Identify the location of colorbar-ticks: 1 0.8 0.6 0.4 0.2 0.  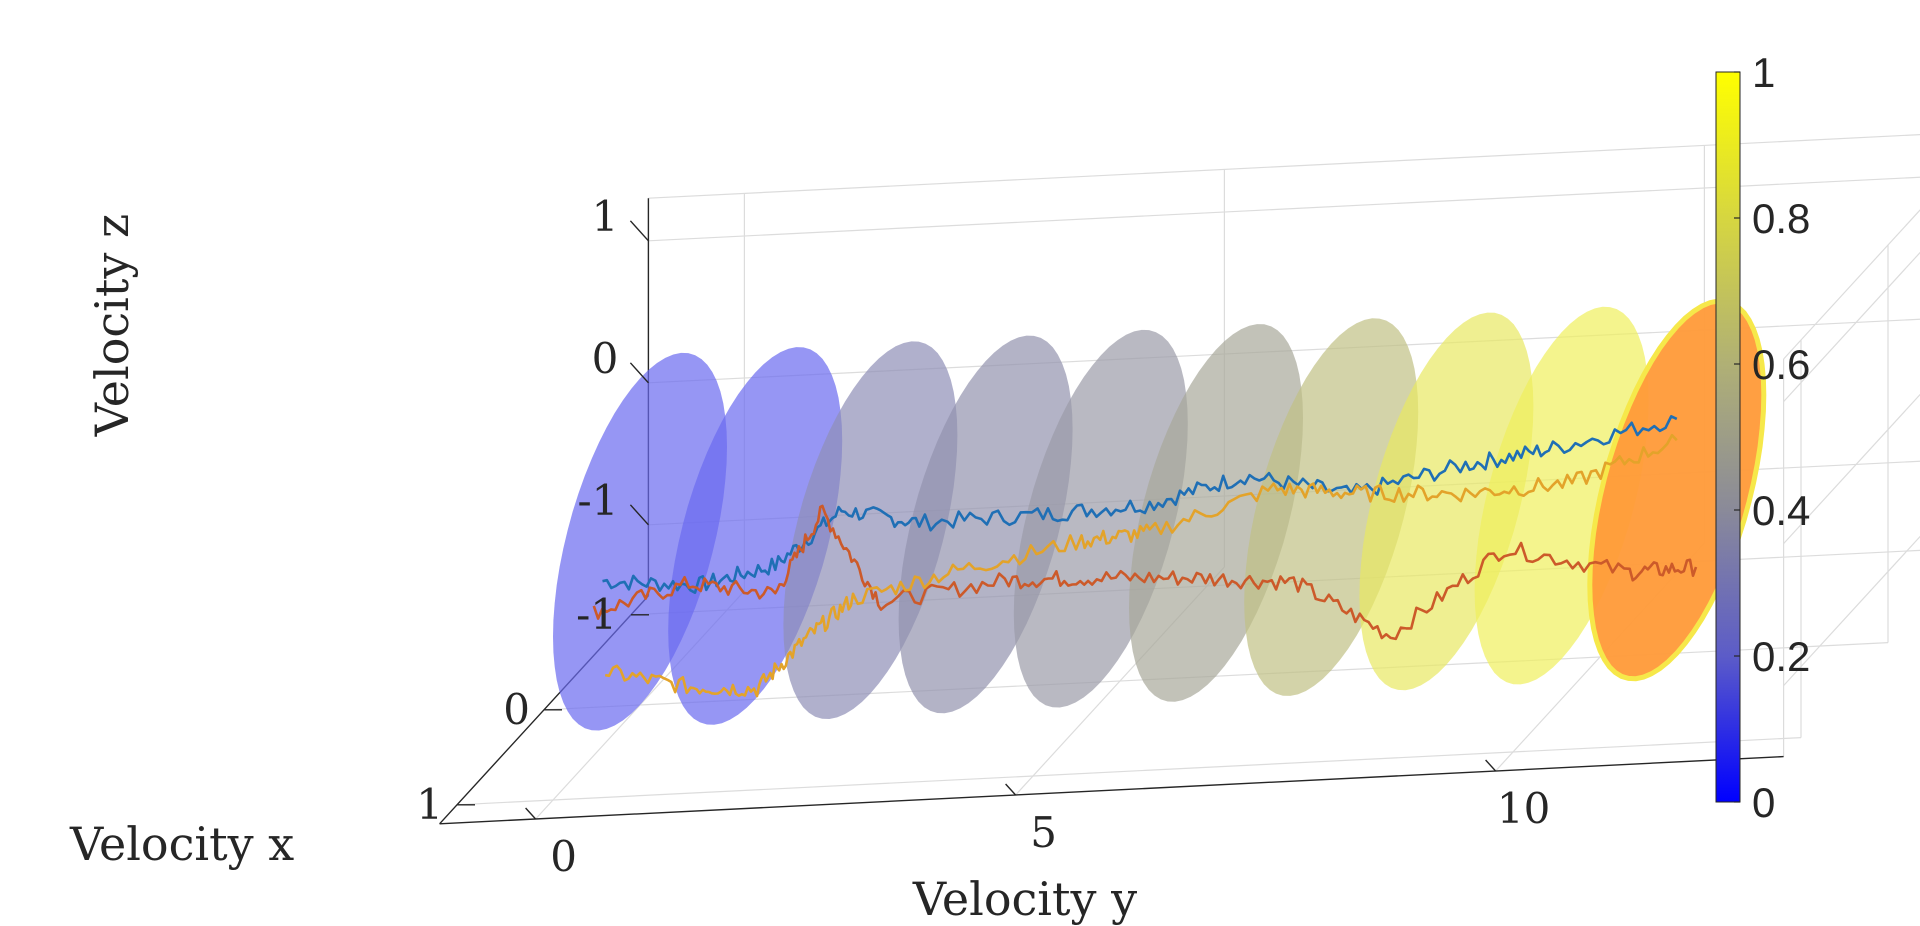
(1772, 437).